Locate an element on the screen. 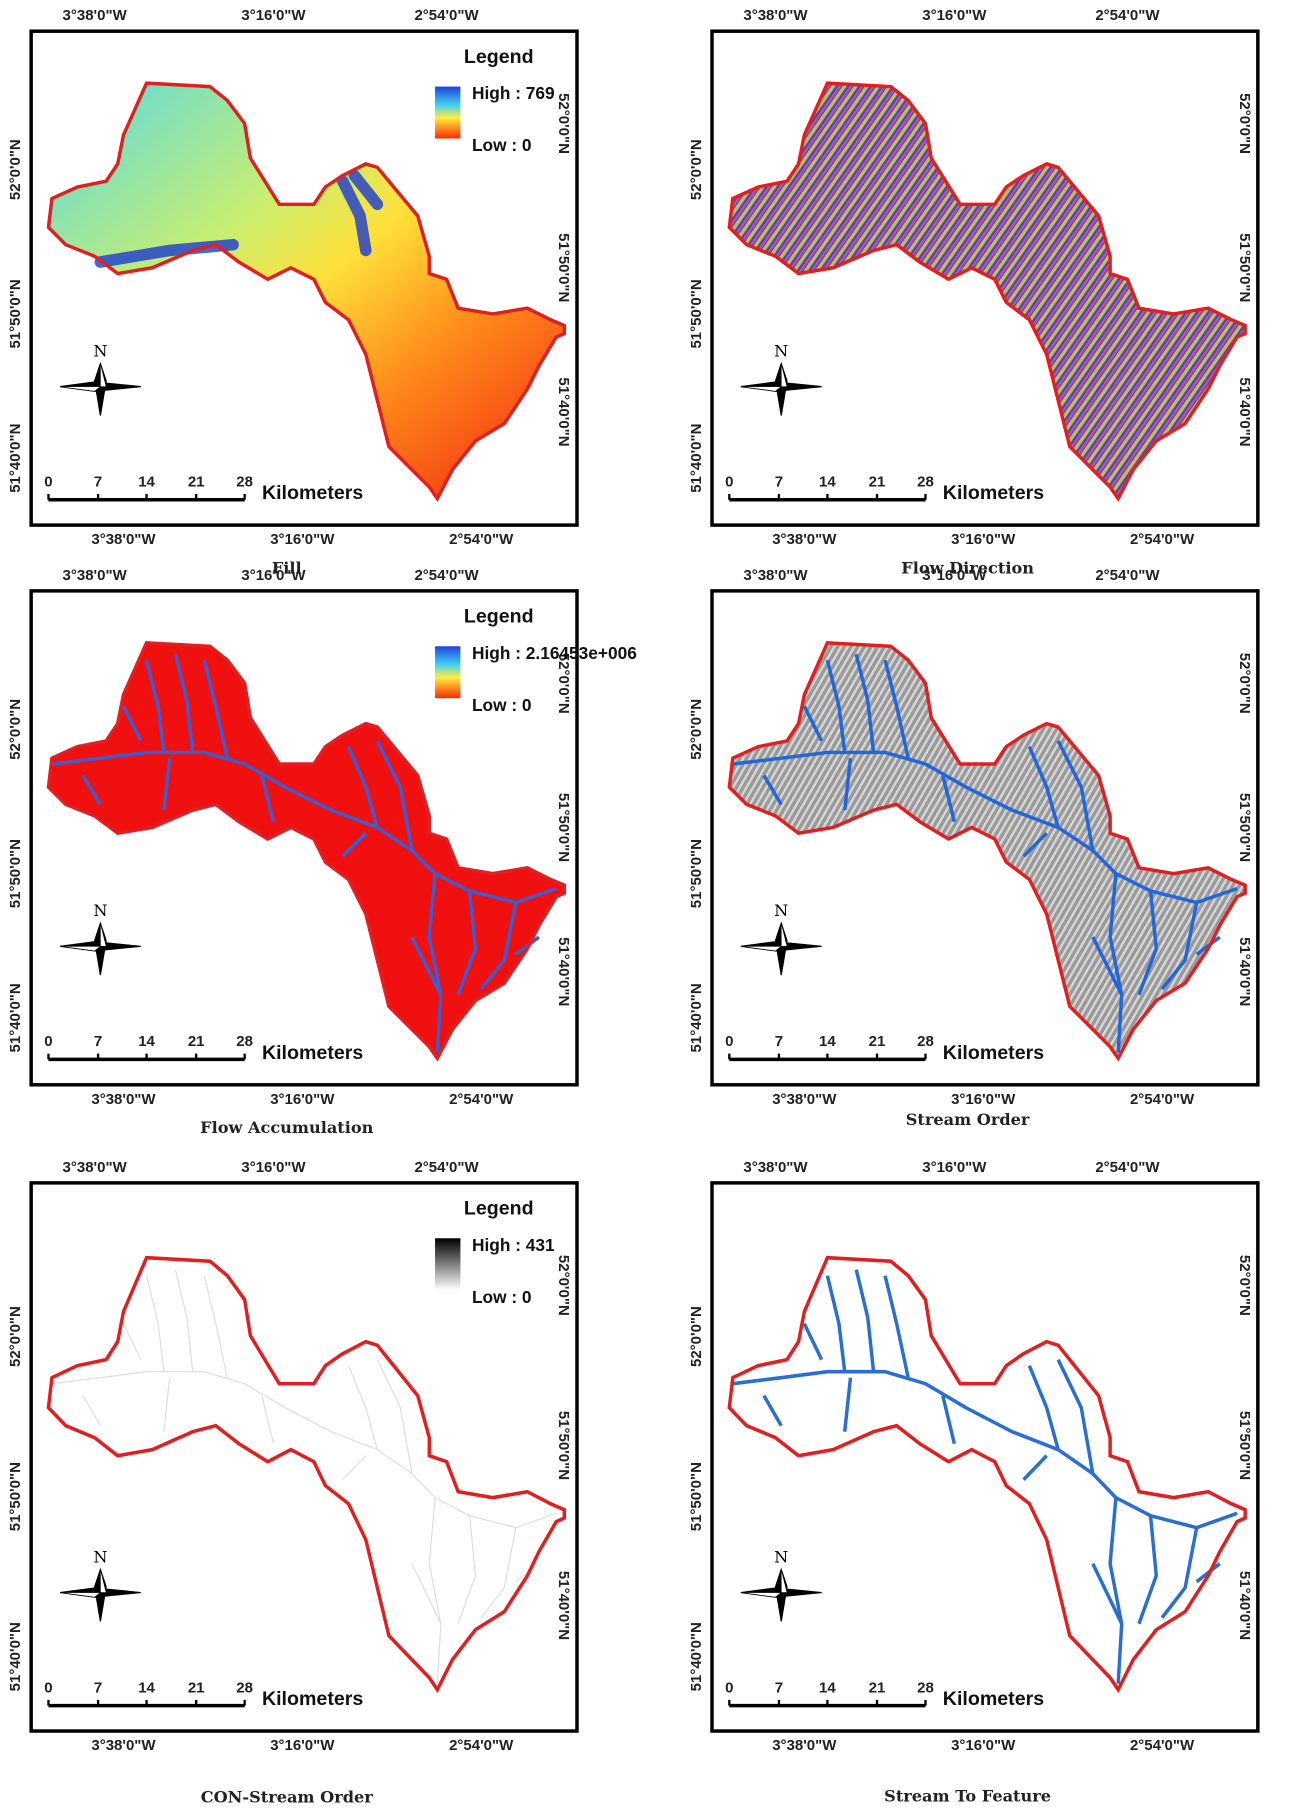 The height and width of the screenshot is (1813, 1289). legend-high: High : 431 is located at coordinates (513, 1245).